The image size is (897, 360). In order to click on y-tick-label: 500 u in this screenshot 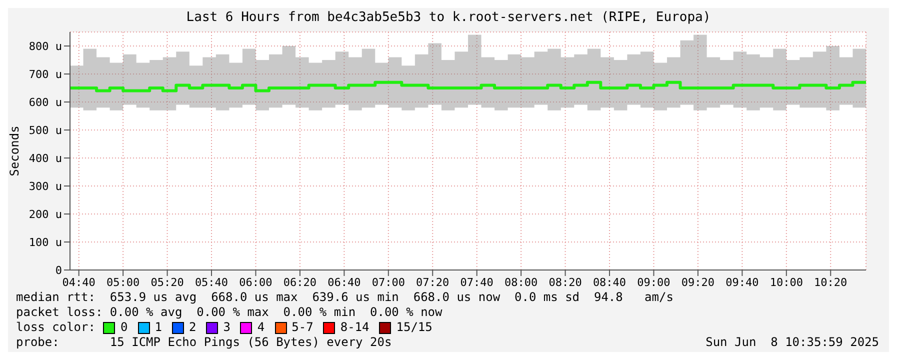, I will do `click(45, 130)`.